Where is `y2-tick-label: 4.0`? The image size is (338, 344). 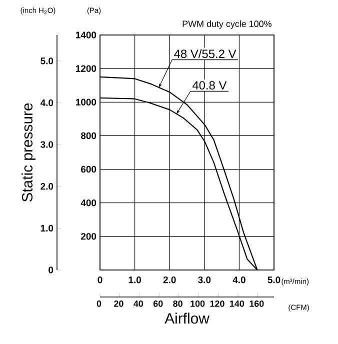 y2-tick-label: 4.0 is located at coordinates (47, 102).